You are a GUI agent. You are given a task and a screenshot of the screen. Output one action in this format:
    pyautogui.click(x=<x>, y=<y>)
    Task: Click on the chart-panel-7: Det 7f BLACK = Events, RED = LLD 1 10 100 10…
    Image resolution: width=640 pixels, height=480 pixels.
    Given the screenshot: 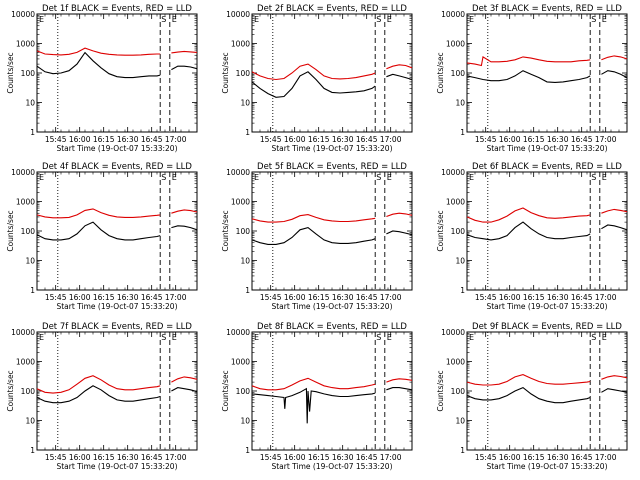 What is the action you would take?
    pyautogui.click(x=102, y=396)
    